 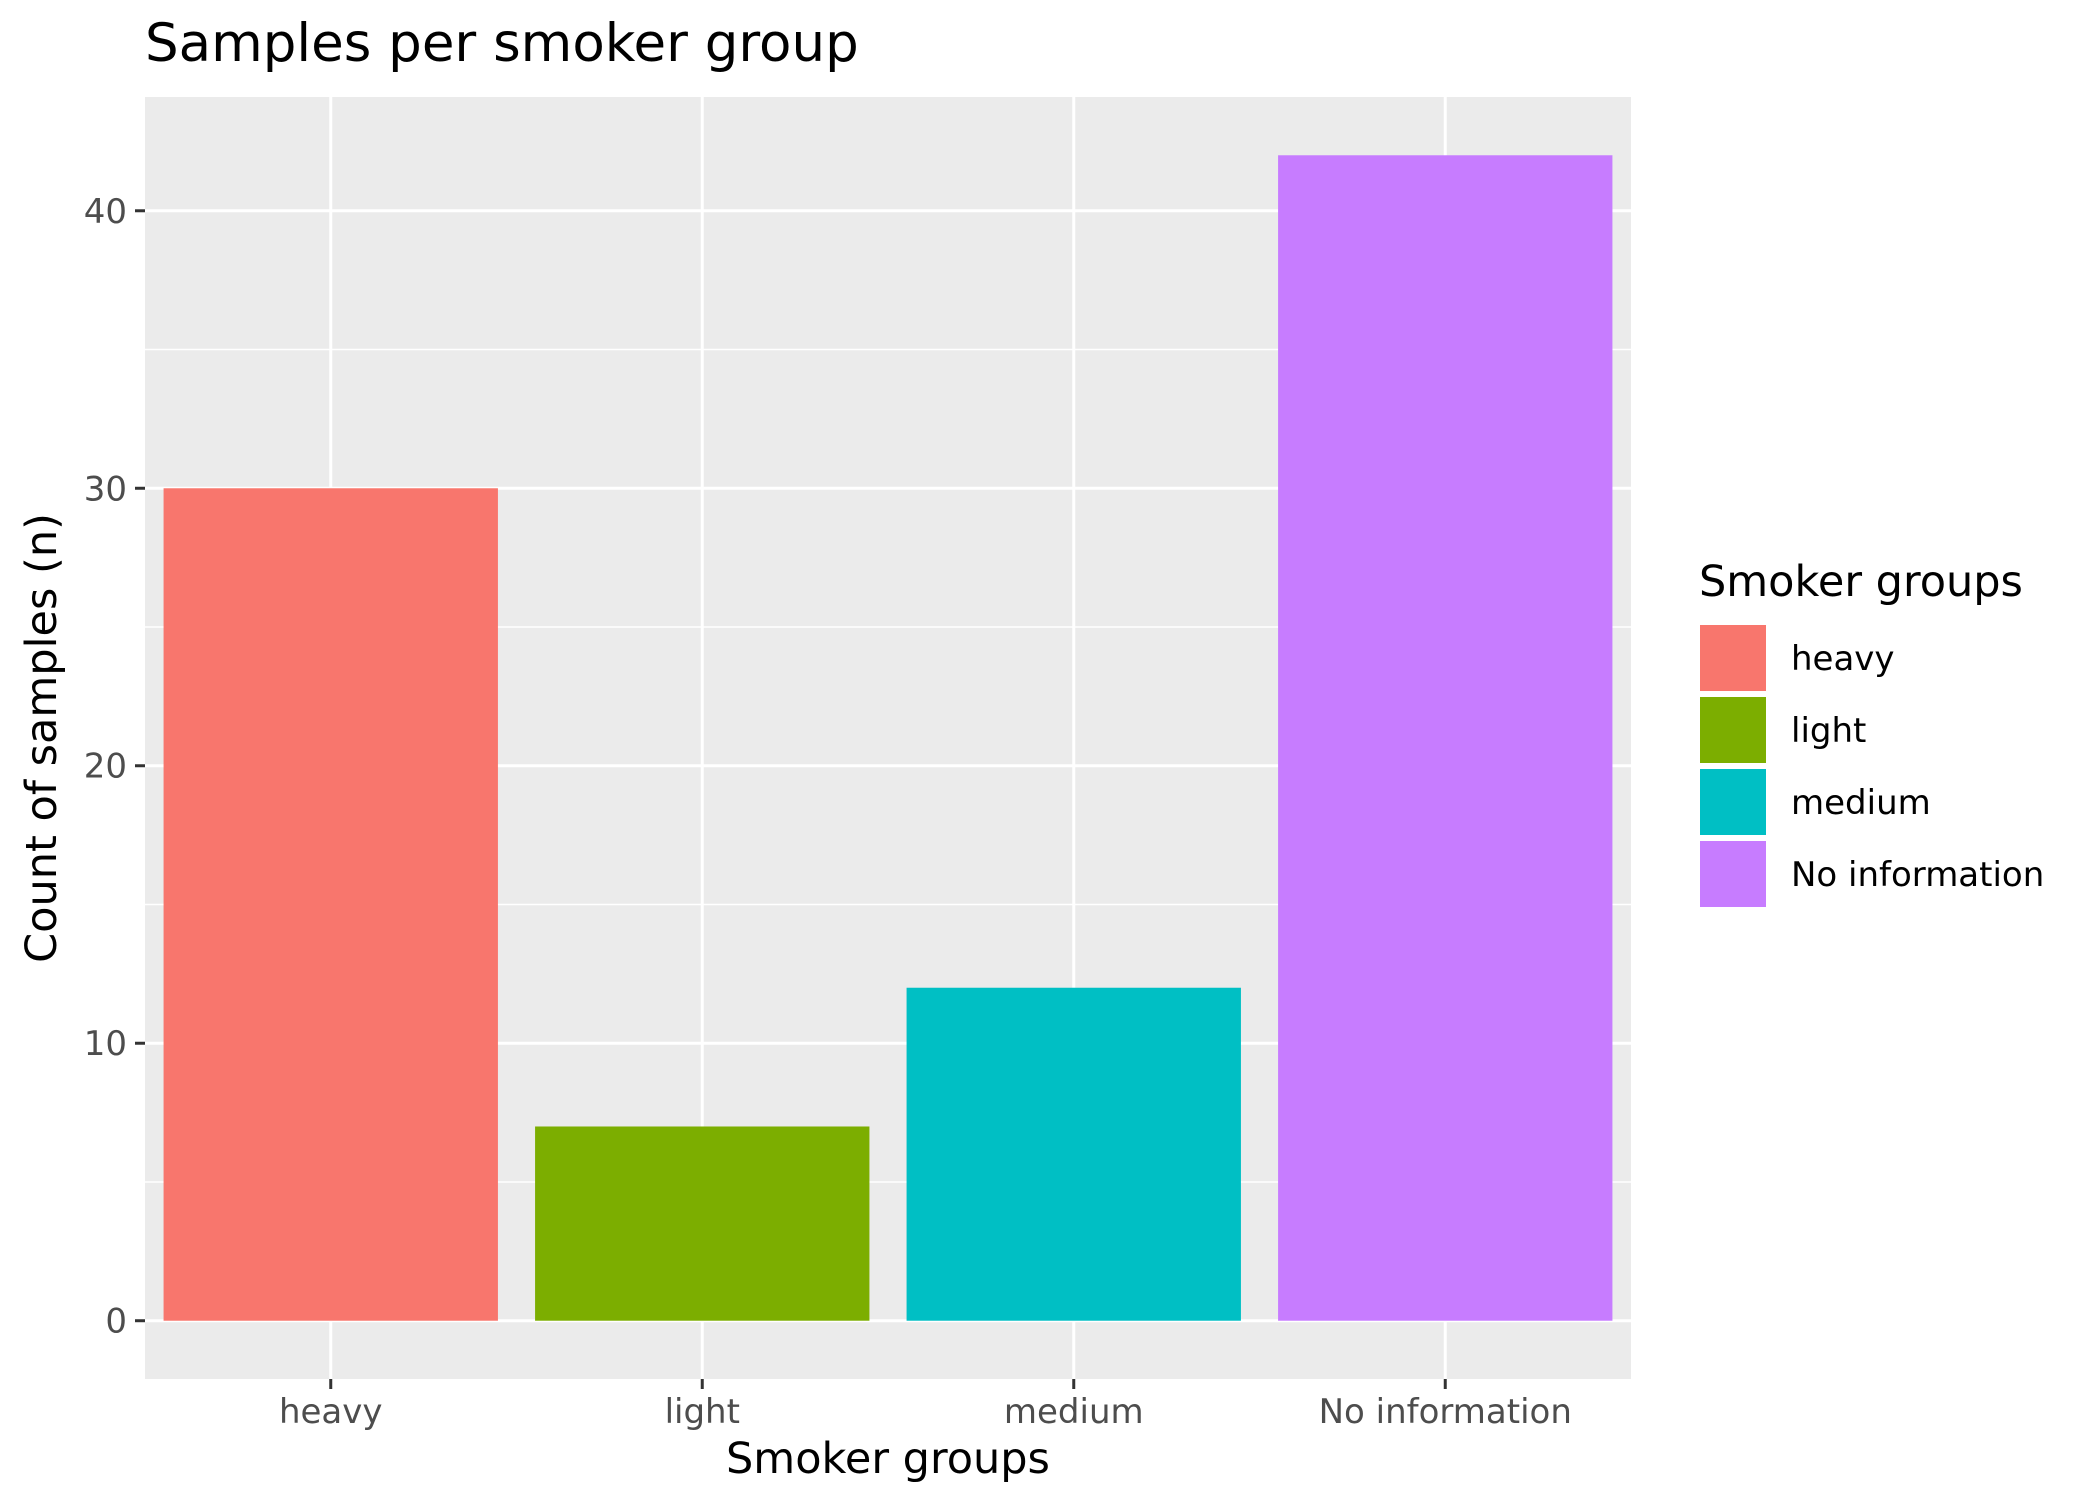 I want to click on legend-title: Smoker groups, so click(x=1861, y=582).